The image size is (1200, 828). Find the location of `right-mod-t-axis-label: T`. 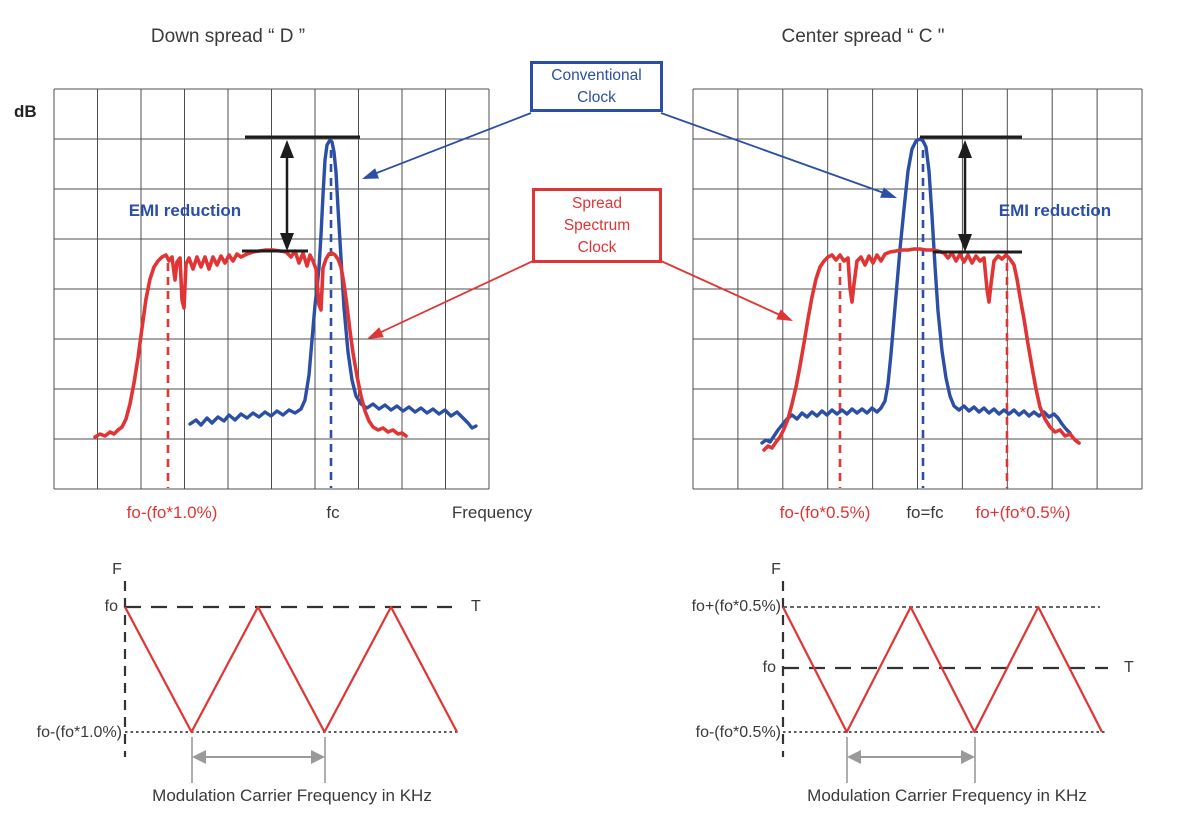

right-mod-t-axis-label: T is located at coordinates (1129, 667).